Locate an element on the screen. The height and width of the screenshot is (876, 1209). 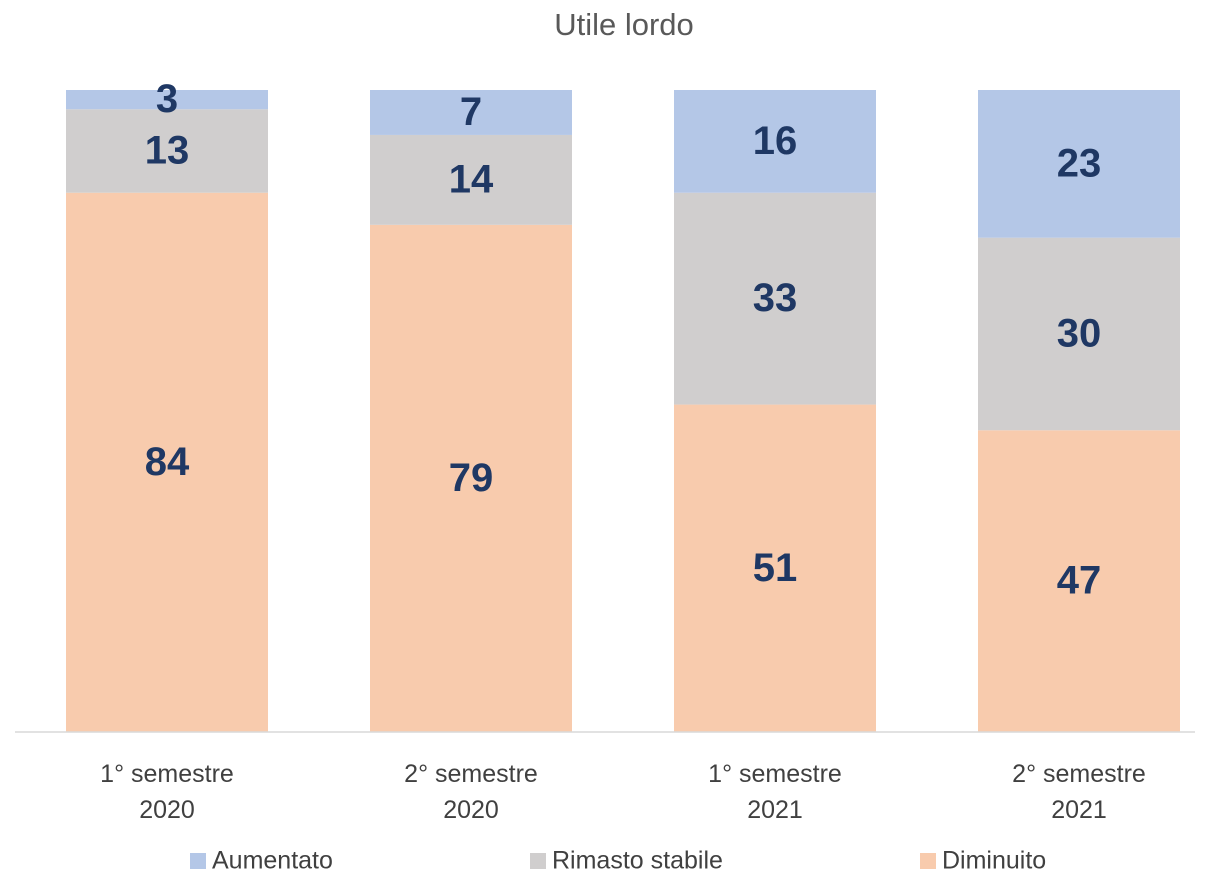
data-label: 47 is located at coordinates (1079, 581).